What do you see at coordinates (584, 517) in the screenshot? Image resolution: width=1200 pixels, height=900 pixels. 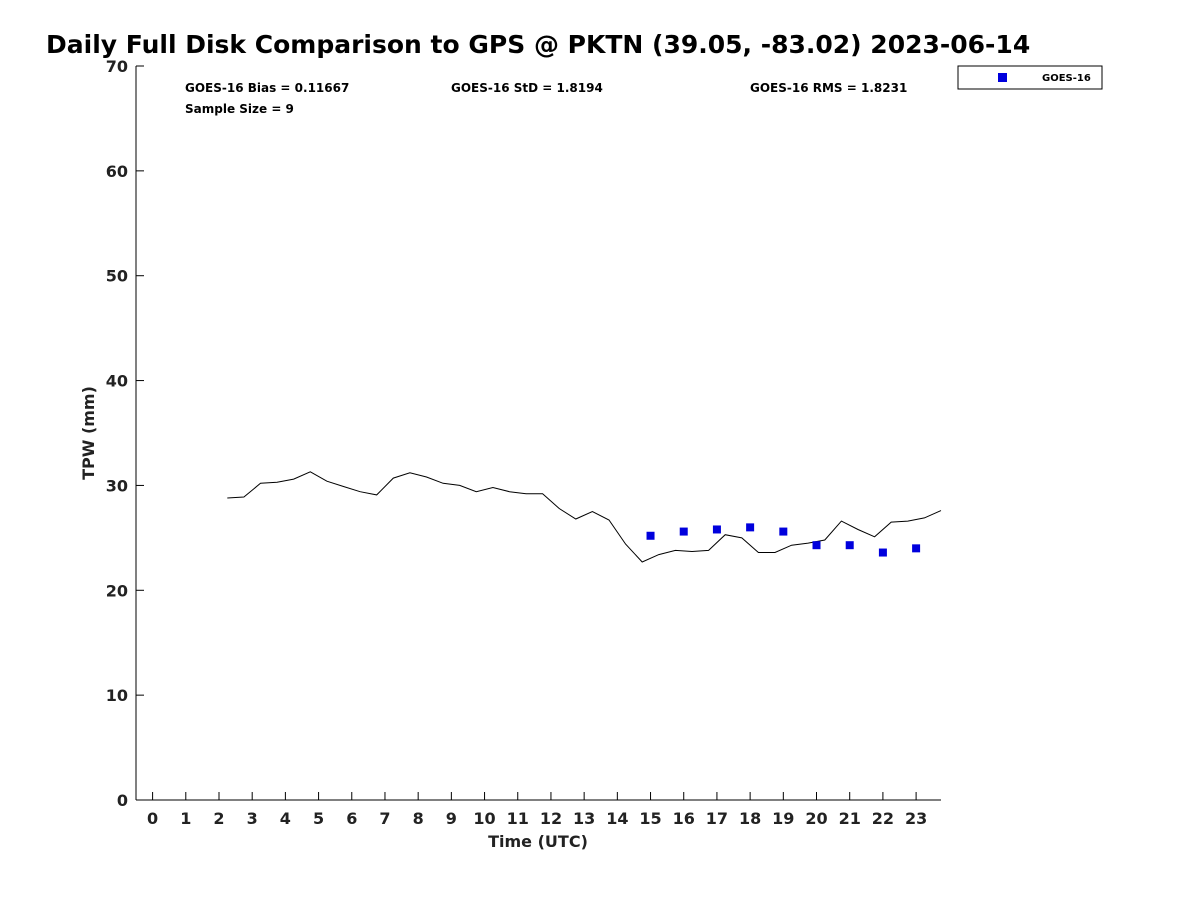 I see `gps-tpw-line` at bounding box center [584, 517].